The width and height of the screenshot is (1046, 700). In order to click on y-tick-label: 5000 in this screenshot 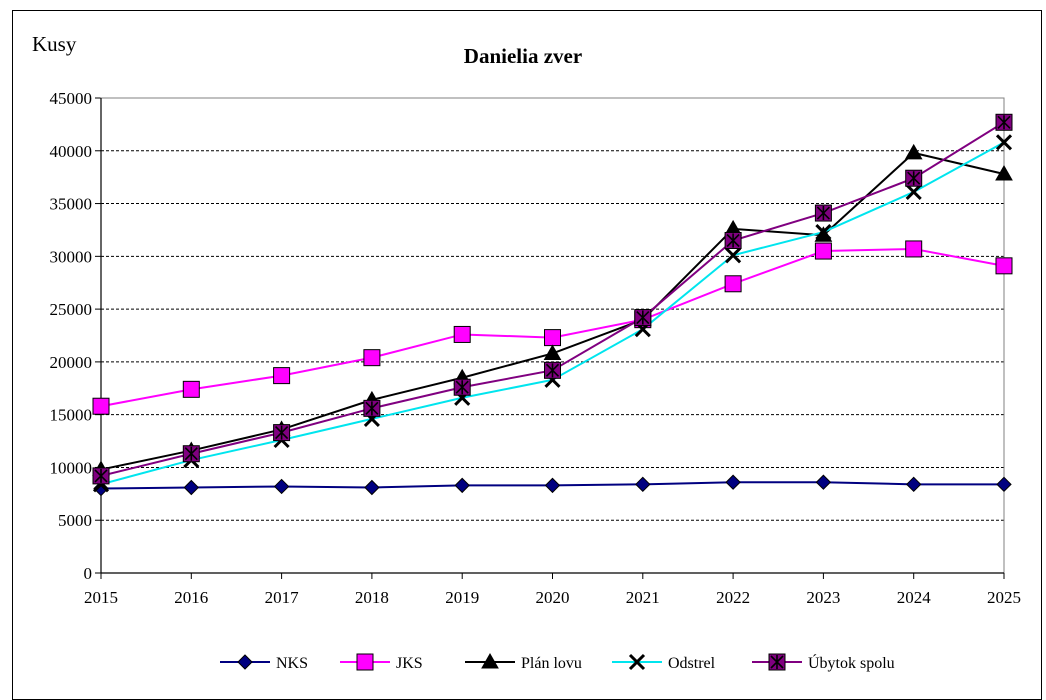, I will do `click(75, 520)`.